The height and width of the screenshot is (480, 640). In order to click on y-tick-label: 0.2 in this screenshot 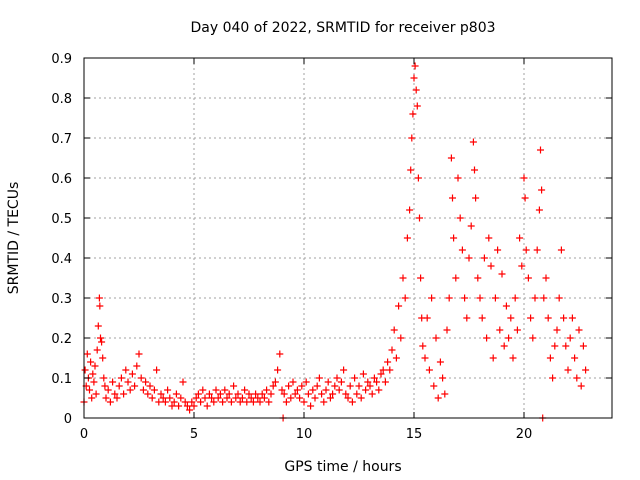, I will do `click(61, 339)`.